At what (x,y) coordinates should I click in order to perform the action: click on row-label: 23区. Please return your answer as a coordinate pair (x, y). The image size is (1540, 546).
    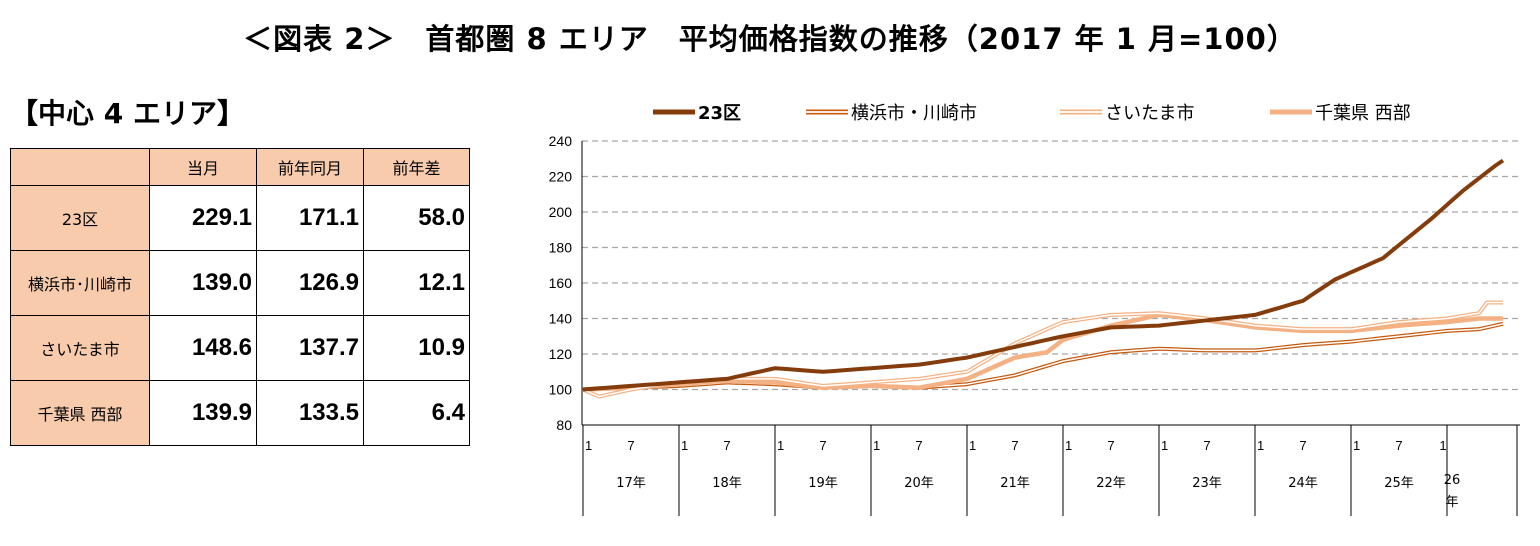
    Looking at the image, I should click on (80, 218).